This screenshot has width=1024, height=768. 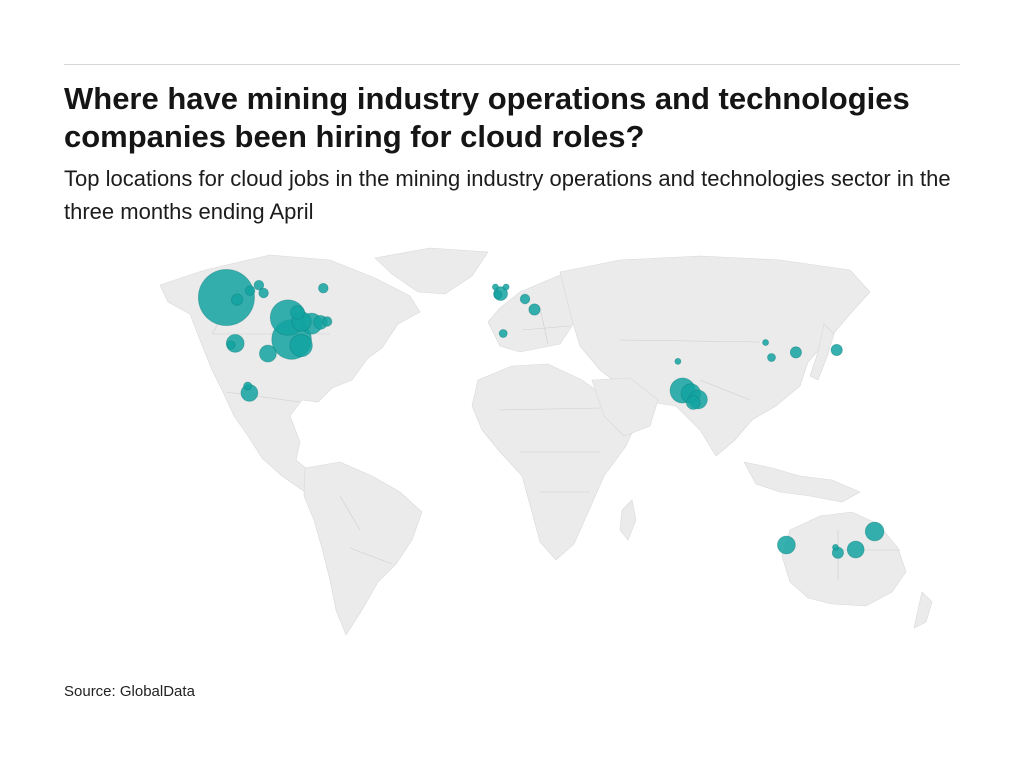 What do you see at coordinates (512, 64) in the screenshot?
I see `top-rule` at bounding box center [512, 64].